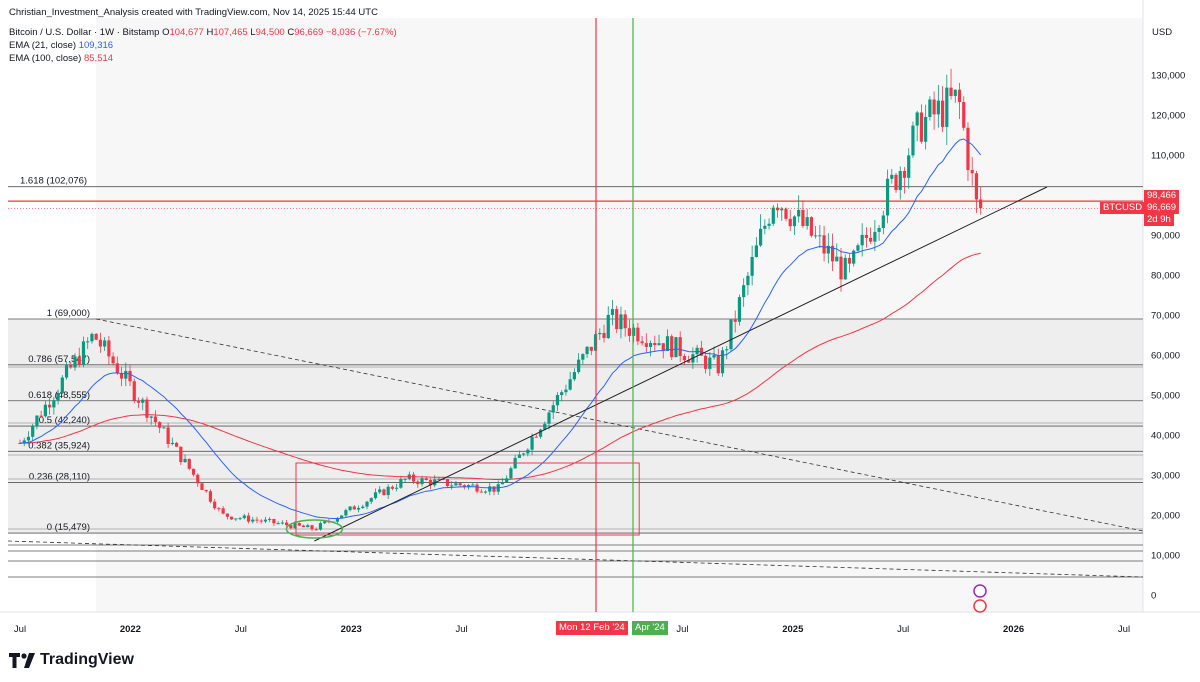 The height and width of the screenshot is (682, 1200). Describe the element at coordinates (59, 359) in the screenshot. I see `fib-level-label: 0.786 (57,547)` at that location.